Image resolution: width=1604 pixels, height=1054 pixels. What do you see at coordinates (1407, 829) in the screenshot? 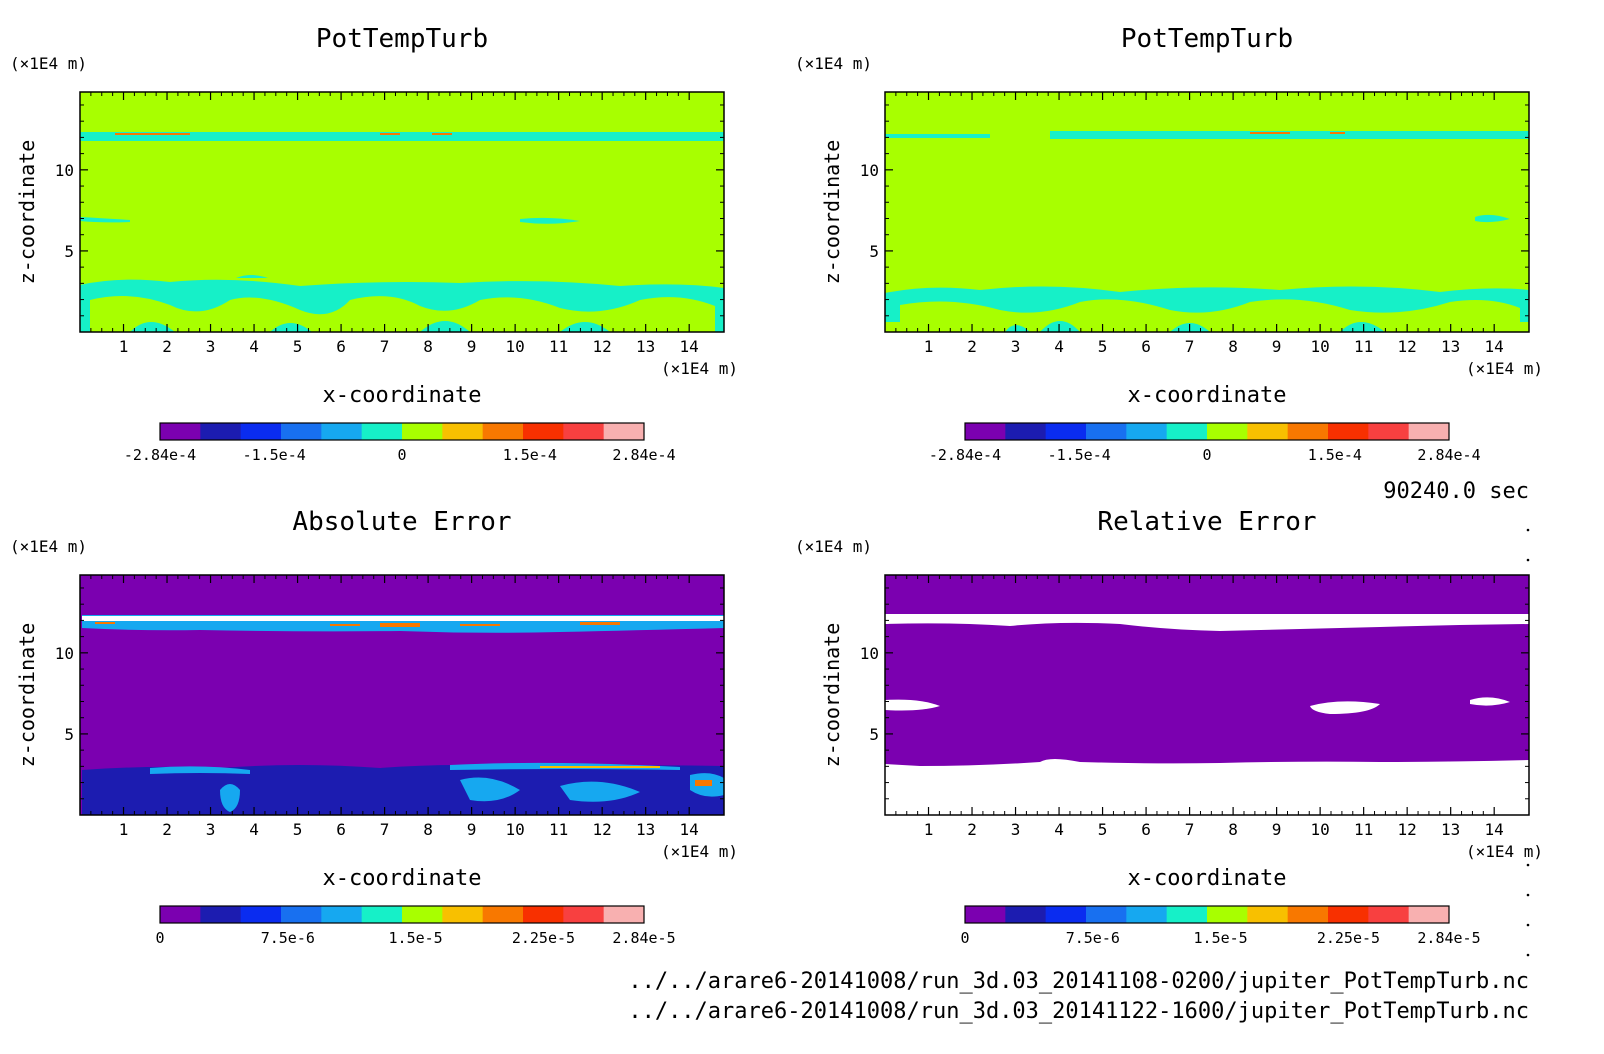
I see `x-tick-label: 12` at bounding box center [1407, 829].